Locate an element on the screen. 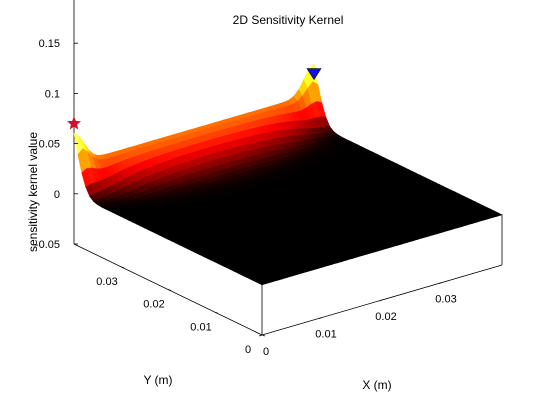 The width and height of the screenshot is (560, 420). z-tick-label: -0.05 is located at coordinates (47, 245).